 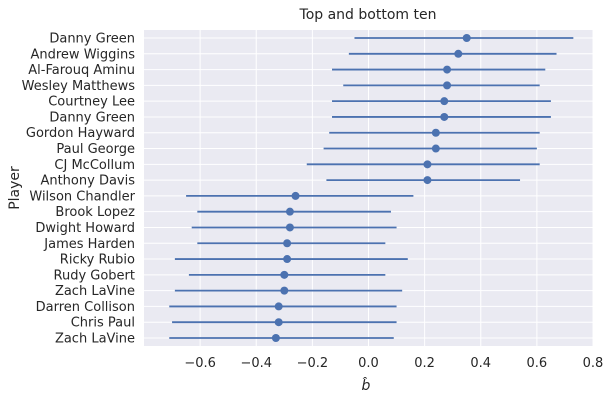 What do you see at coordinates (94, 165) in the screenshot?
I see `y-tick-label: CJ McCollum` at bounding box center [94, 165].